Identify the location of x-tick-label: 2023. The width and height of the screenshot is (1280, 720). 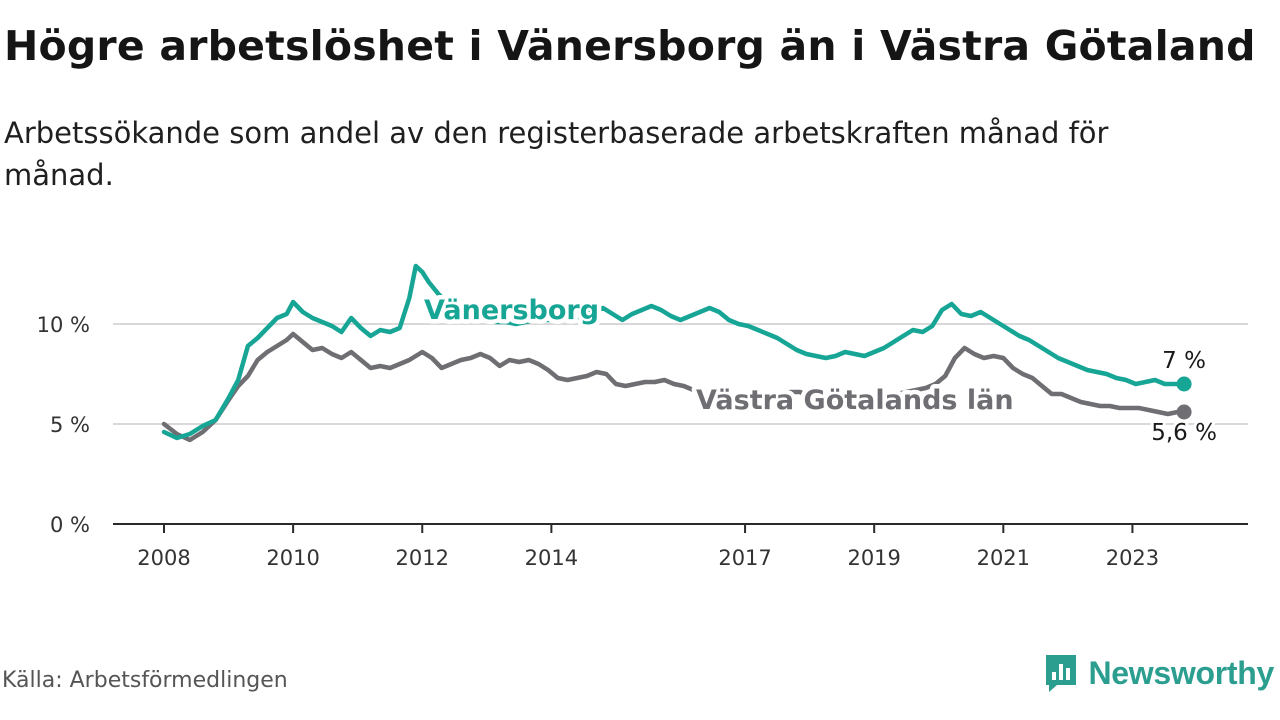
(1132, 558).